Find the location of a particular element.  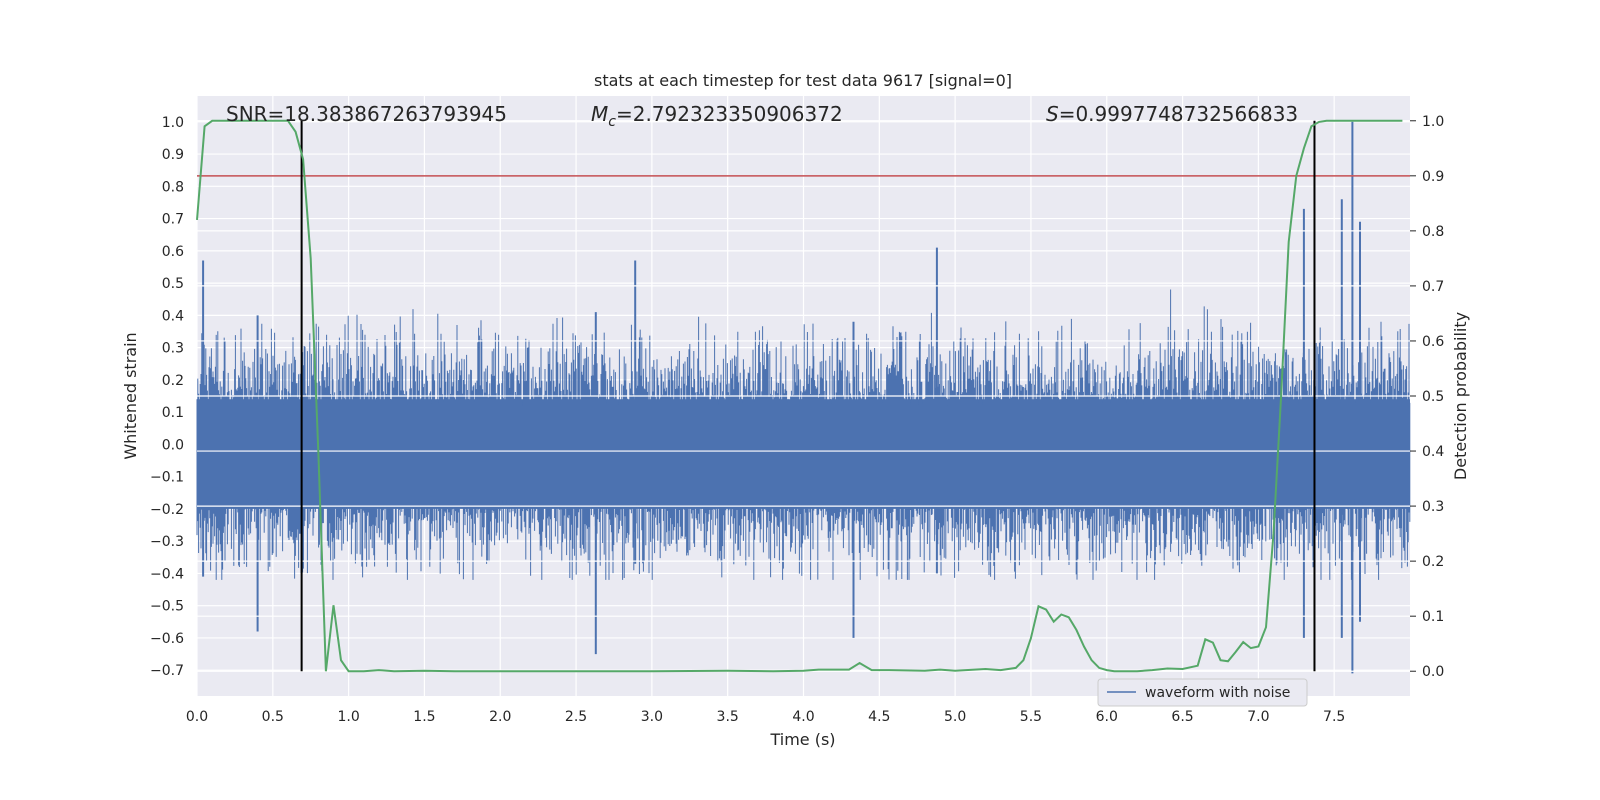

y-left-tick-label: 0.9 is located at coordinates (173, 155).